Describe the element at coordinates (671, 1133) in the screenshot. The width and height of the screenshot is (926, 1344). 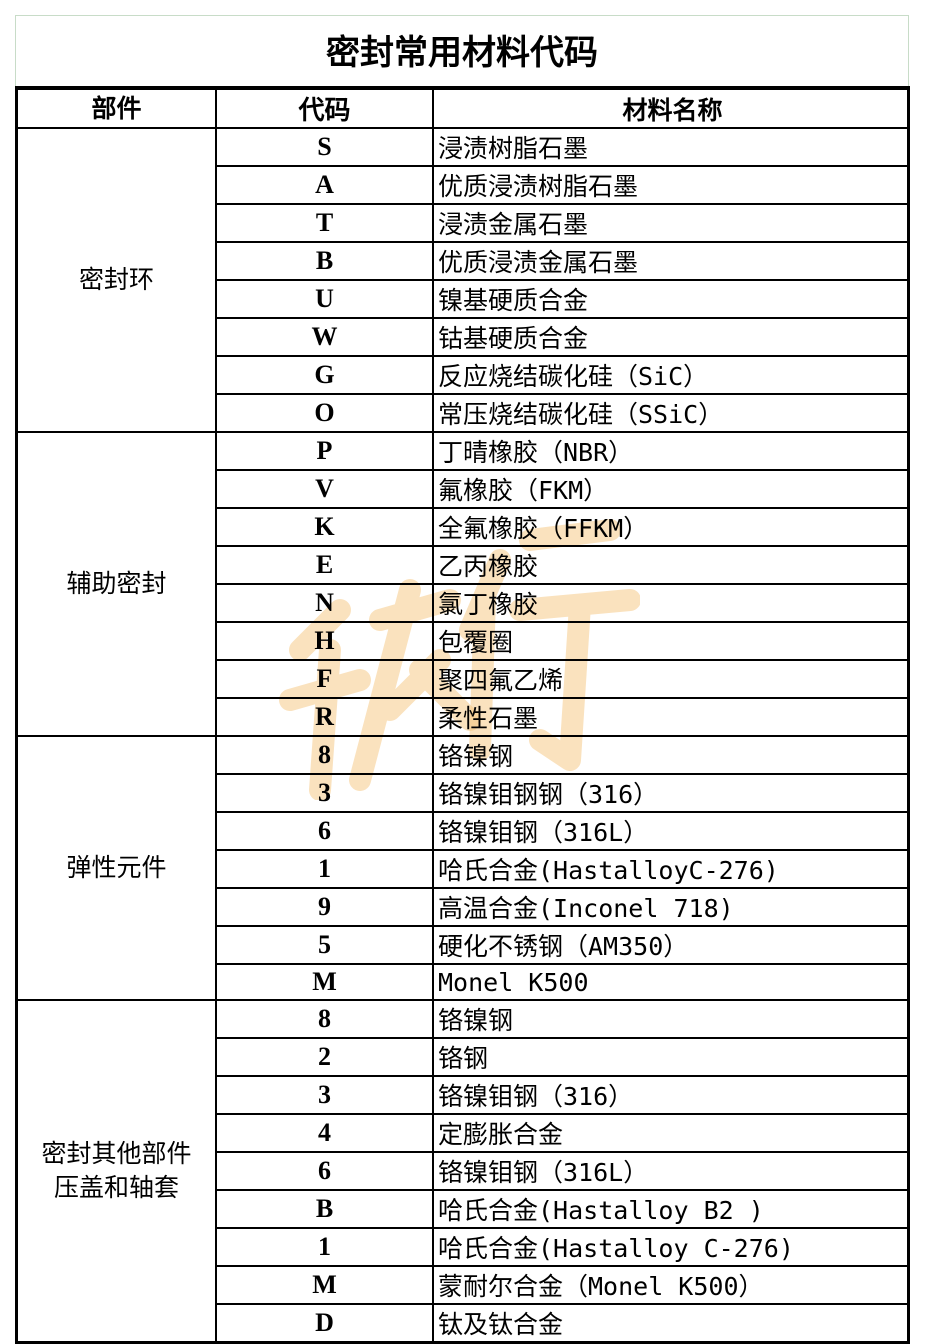
I see `material-cell: 定膨胀合金` at that location.